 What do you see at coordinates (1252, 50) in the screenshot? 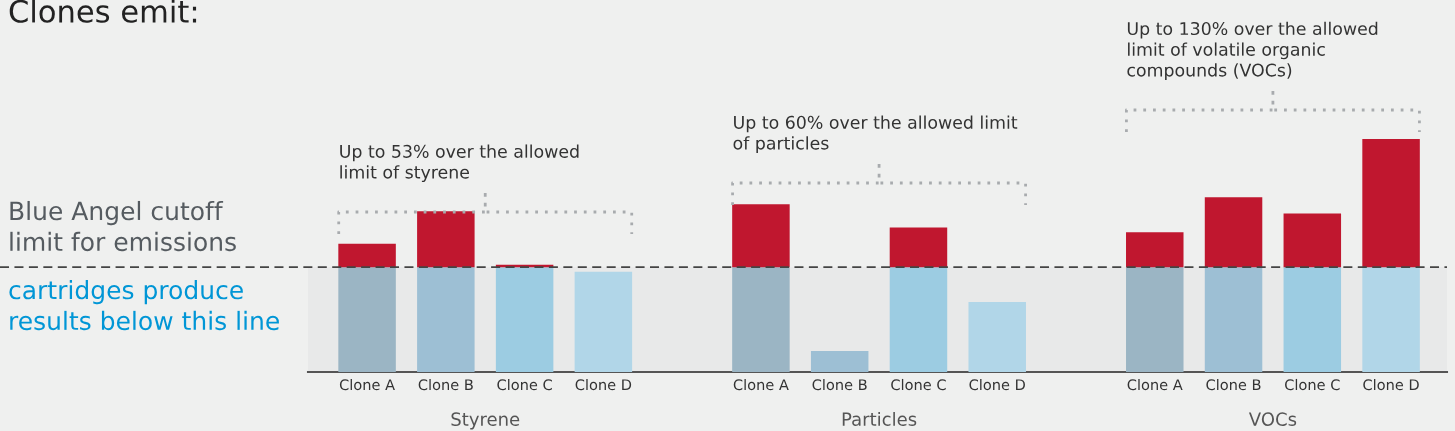
I see `text: Up to 130% over the allowed limit of volatile organic compounds (VOCs)` at bounding box center [1252, 50].